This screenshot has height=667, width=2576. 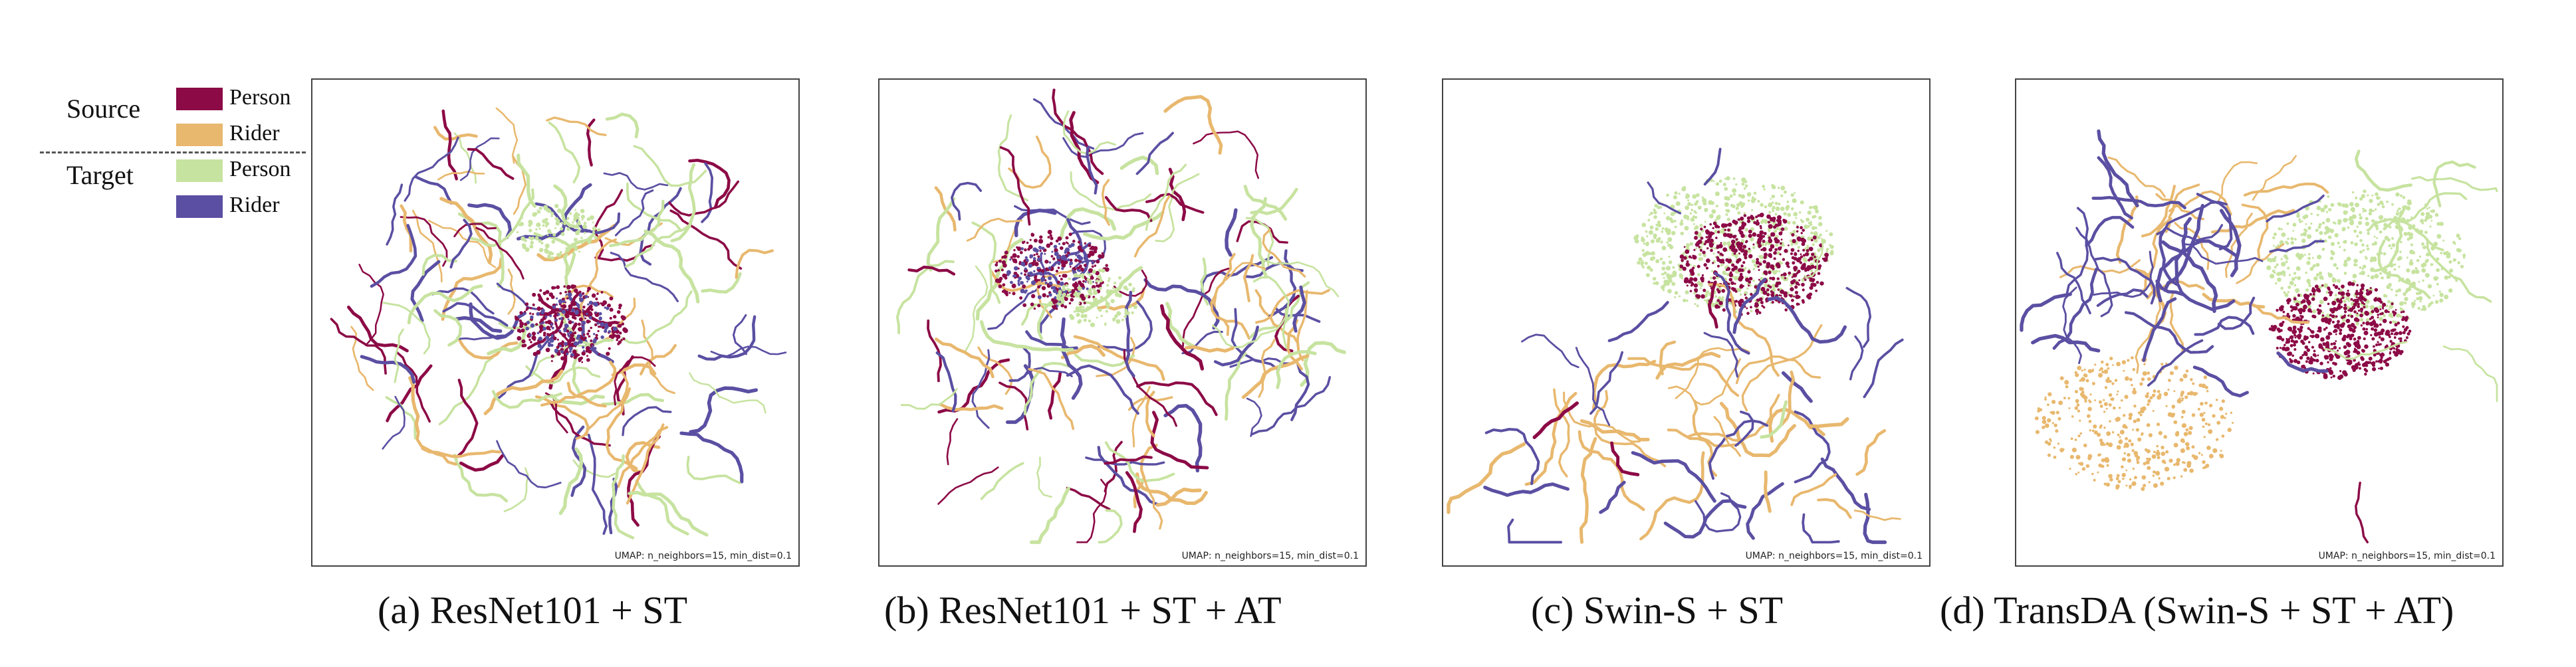 I want to click on umap-center-target-rider, so click(x=571, y=324).